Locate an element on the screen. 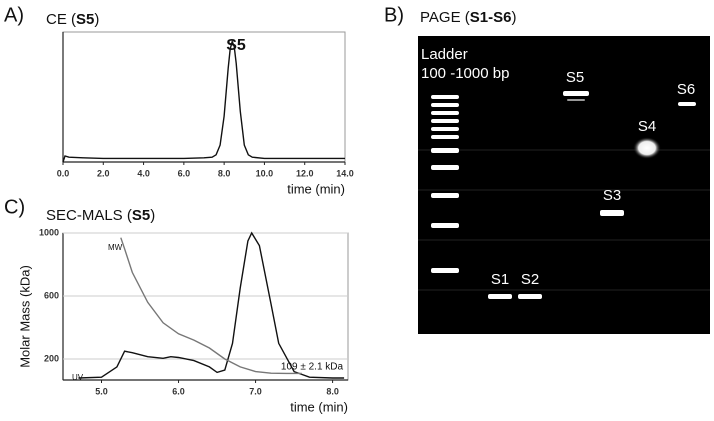 The image size is (714, 421). panel-title: PAGE (S1-S6) is located at coordinates (468, 17).